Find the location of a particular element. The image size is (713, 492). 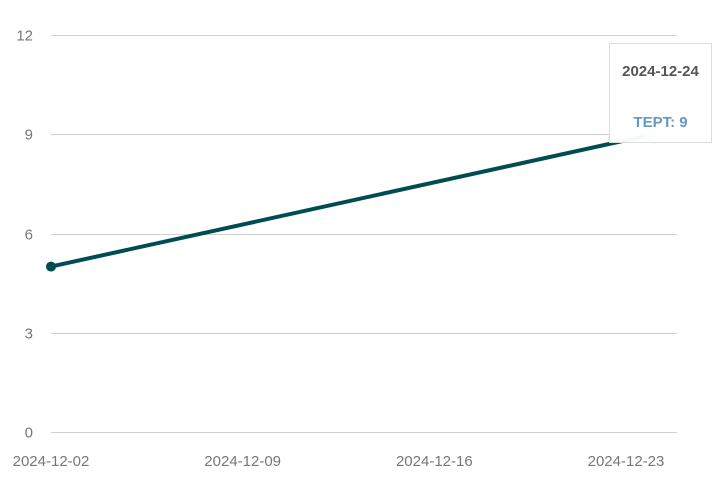

x-tick-label: 2024-12-02 is located at coordinates (51, 461).